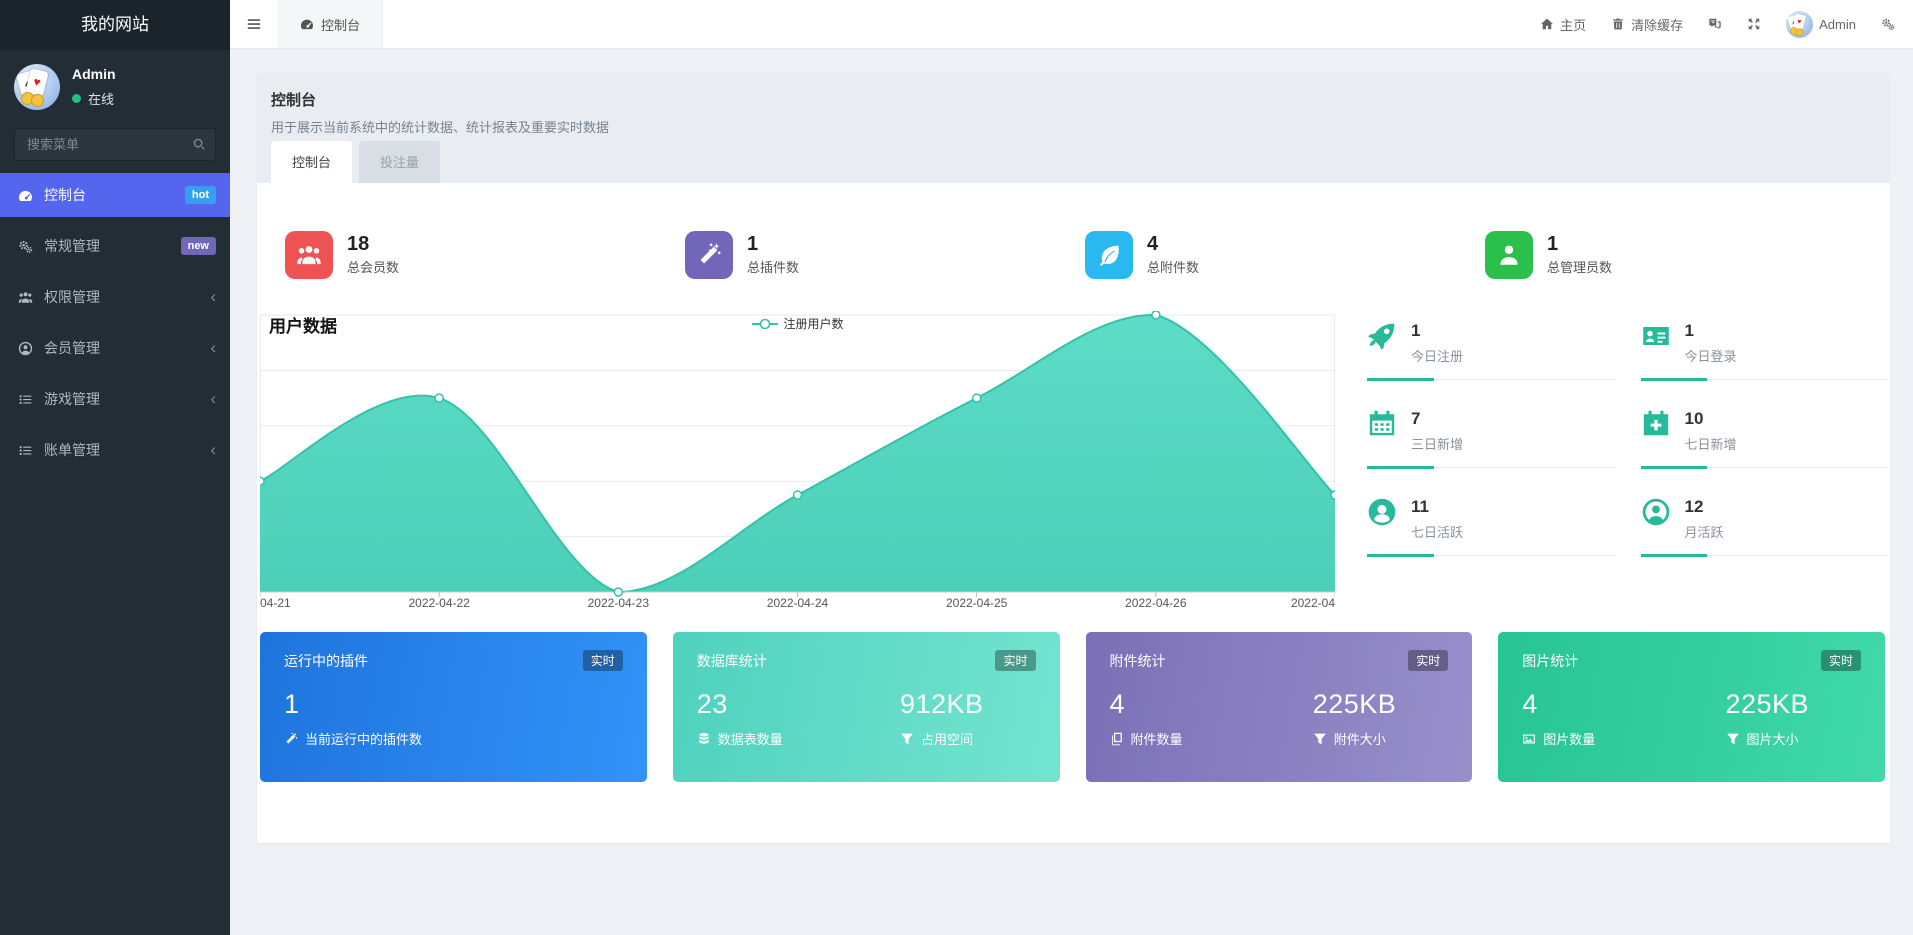 The image size is (1913, 935). I want to click on settings-button, so click(1888, 24).